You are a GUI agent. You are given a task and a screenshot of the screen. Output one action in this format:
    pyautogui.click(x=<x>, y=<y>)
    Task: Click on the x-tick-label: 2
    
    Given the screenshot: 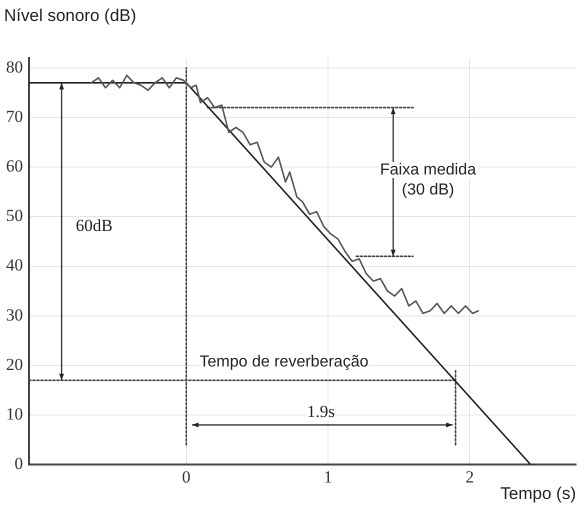 What is the action you would take?
    pyautogui.click(x=469, y=476)
    